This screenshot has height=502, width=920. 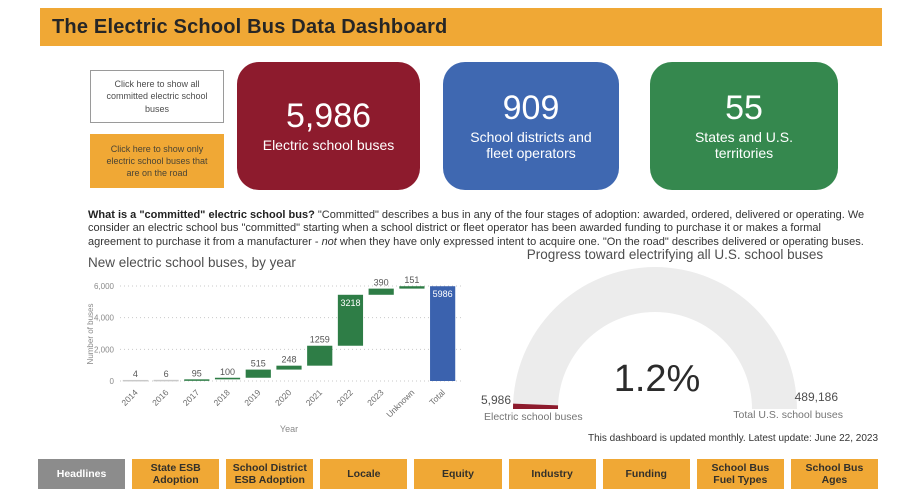 What do you see at coordinates (350, 303) in the screenshot?
I see `svg-text: 3218` at bounding box center [350, 303].